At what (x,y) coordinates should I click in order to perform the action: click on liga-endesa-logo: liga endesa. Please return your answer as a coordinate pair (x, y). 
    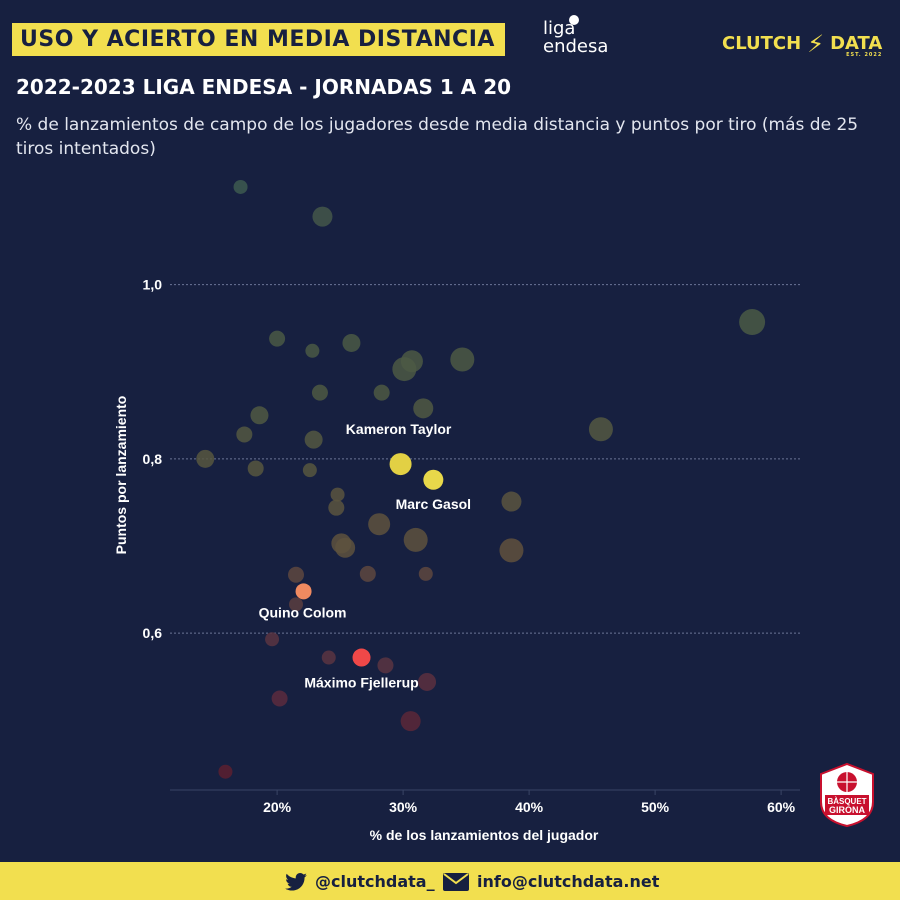
    Looking at the image, I should click on (576, 36).